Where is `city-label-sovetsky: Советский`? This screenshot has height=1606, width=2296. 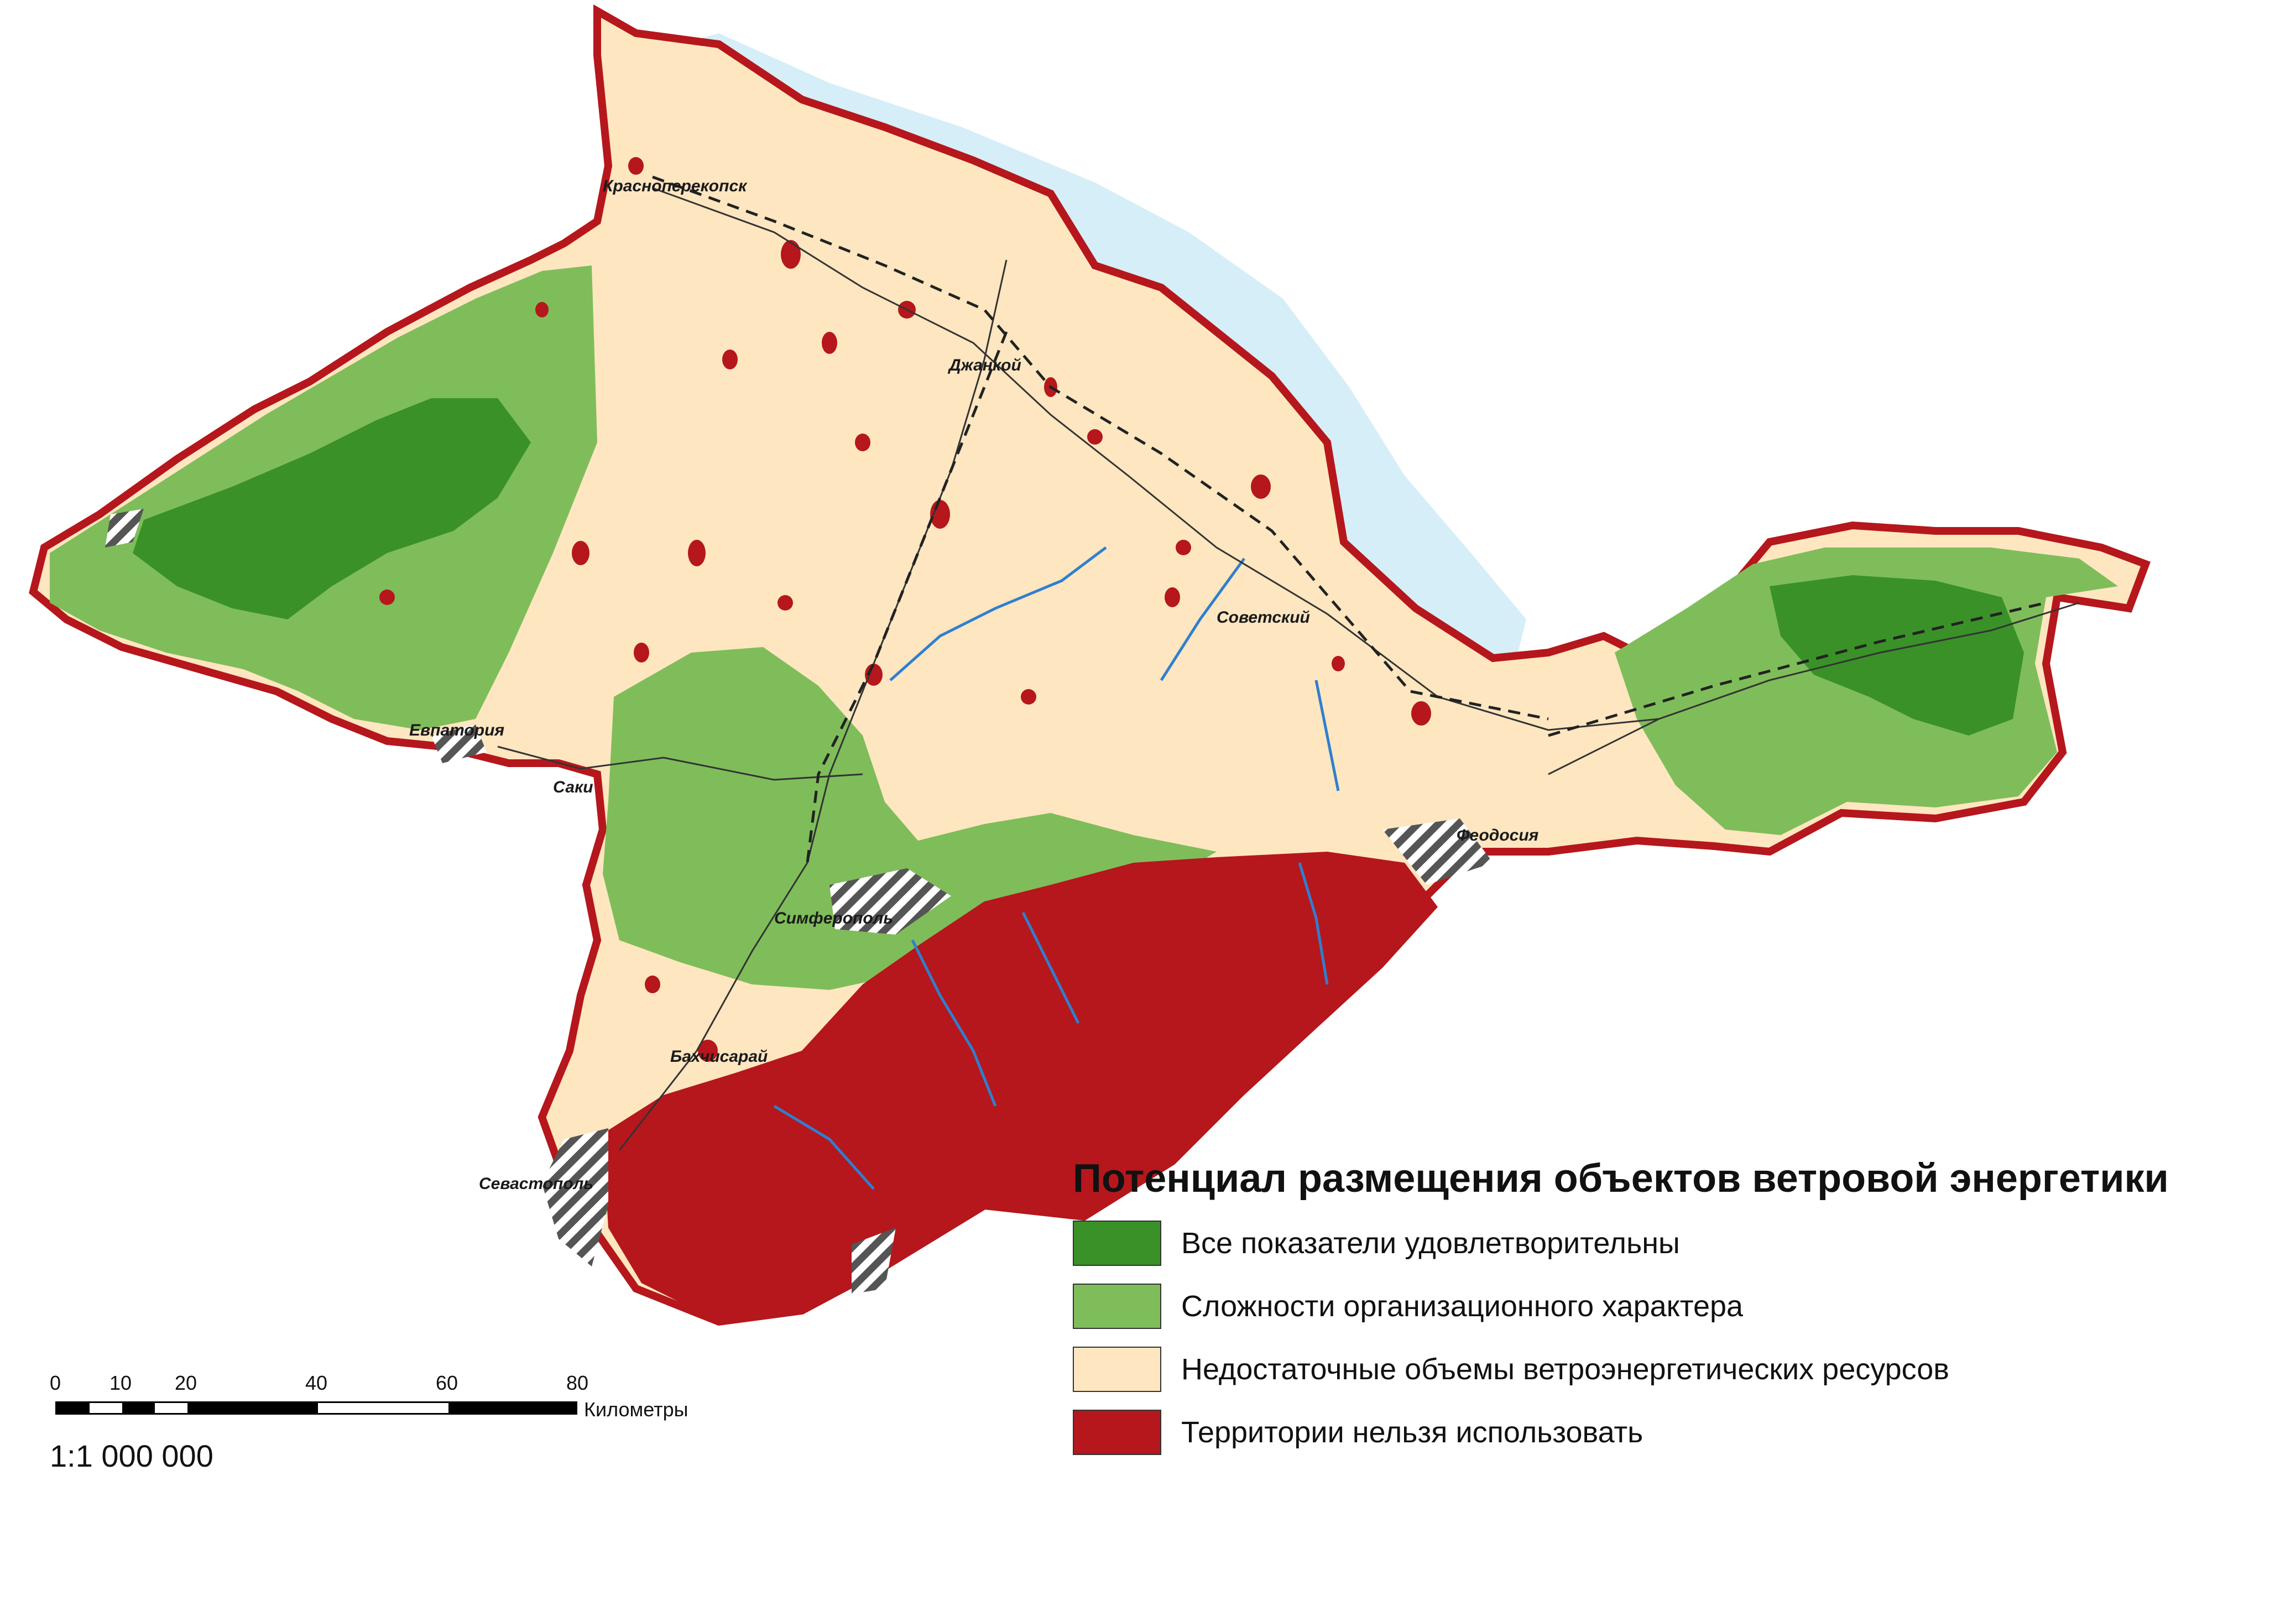 city-label-sovetsky: Советский is located at coordinates (1264, 617).